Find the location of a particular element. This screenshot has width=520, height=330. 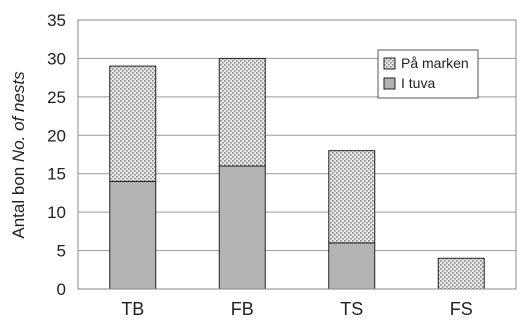

legend: På marken I tuva is located at coordinates (428, 74).